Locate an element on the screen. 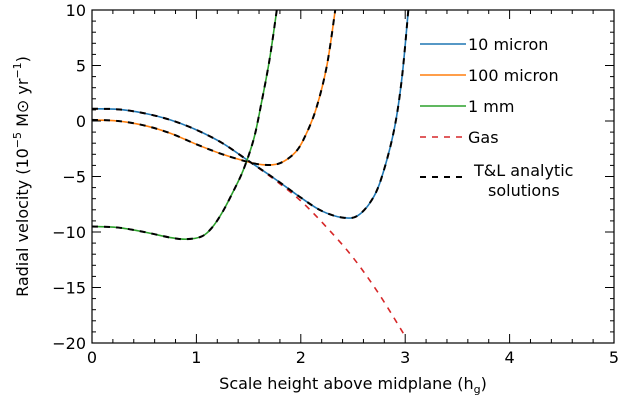 The width and height of the screenshot is (644, 401). x-tick-label: 5 is located at coordinates (614, 357).